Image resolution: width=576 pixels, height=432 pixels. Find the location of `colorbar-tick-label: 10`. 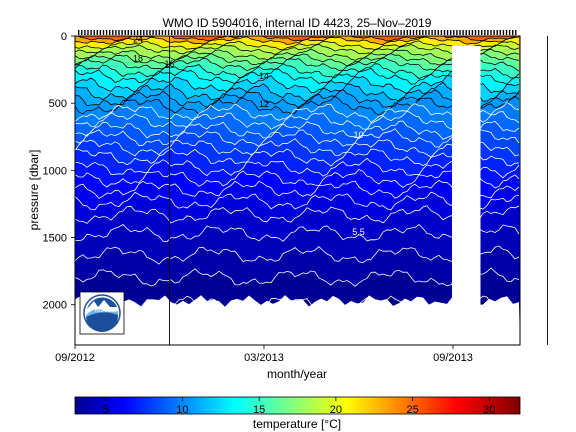

colorbar-tick-label: 10 is located at coordinates (182, 410).